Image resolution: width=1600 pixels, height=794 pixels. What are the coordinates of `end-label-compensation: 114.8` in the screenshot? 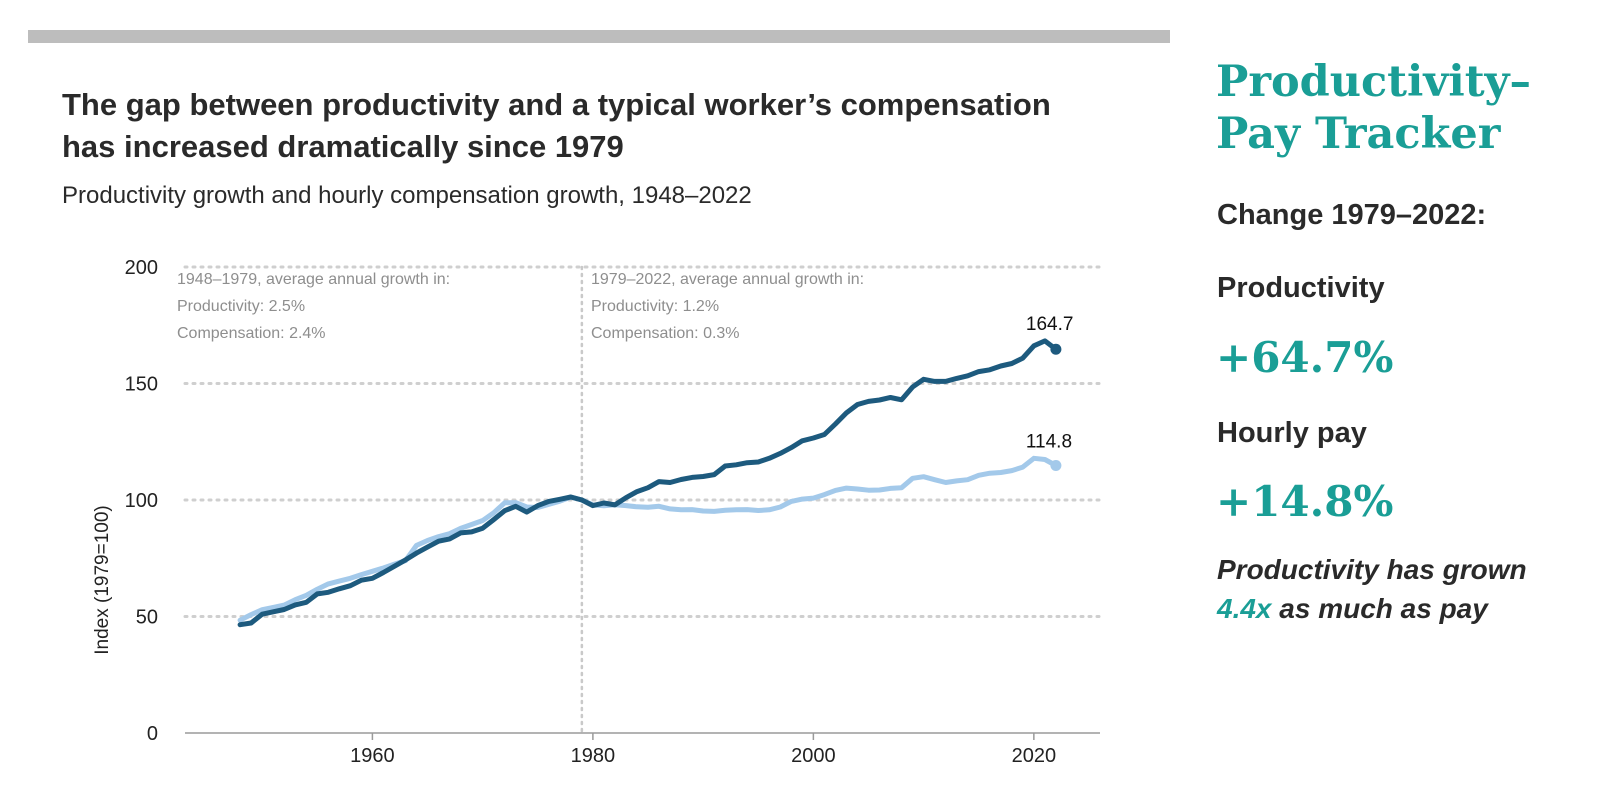 It's located at (1049, 441).